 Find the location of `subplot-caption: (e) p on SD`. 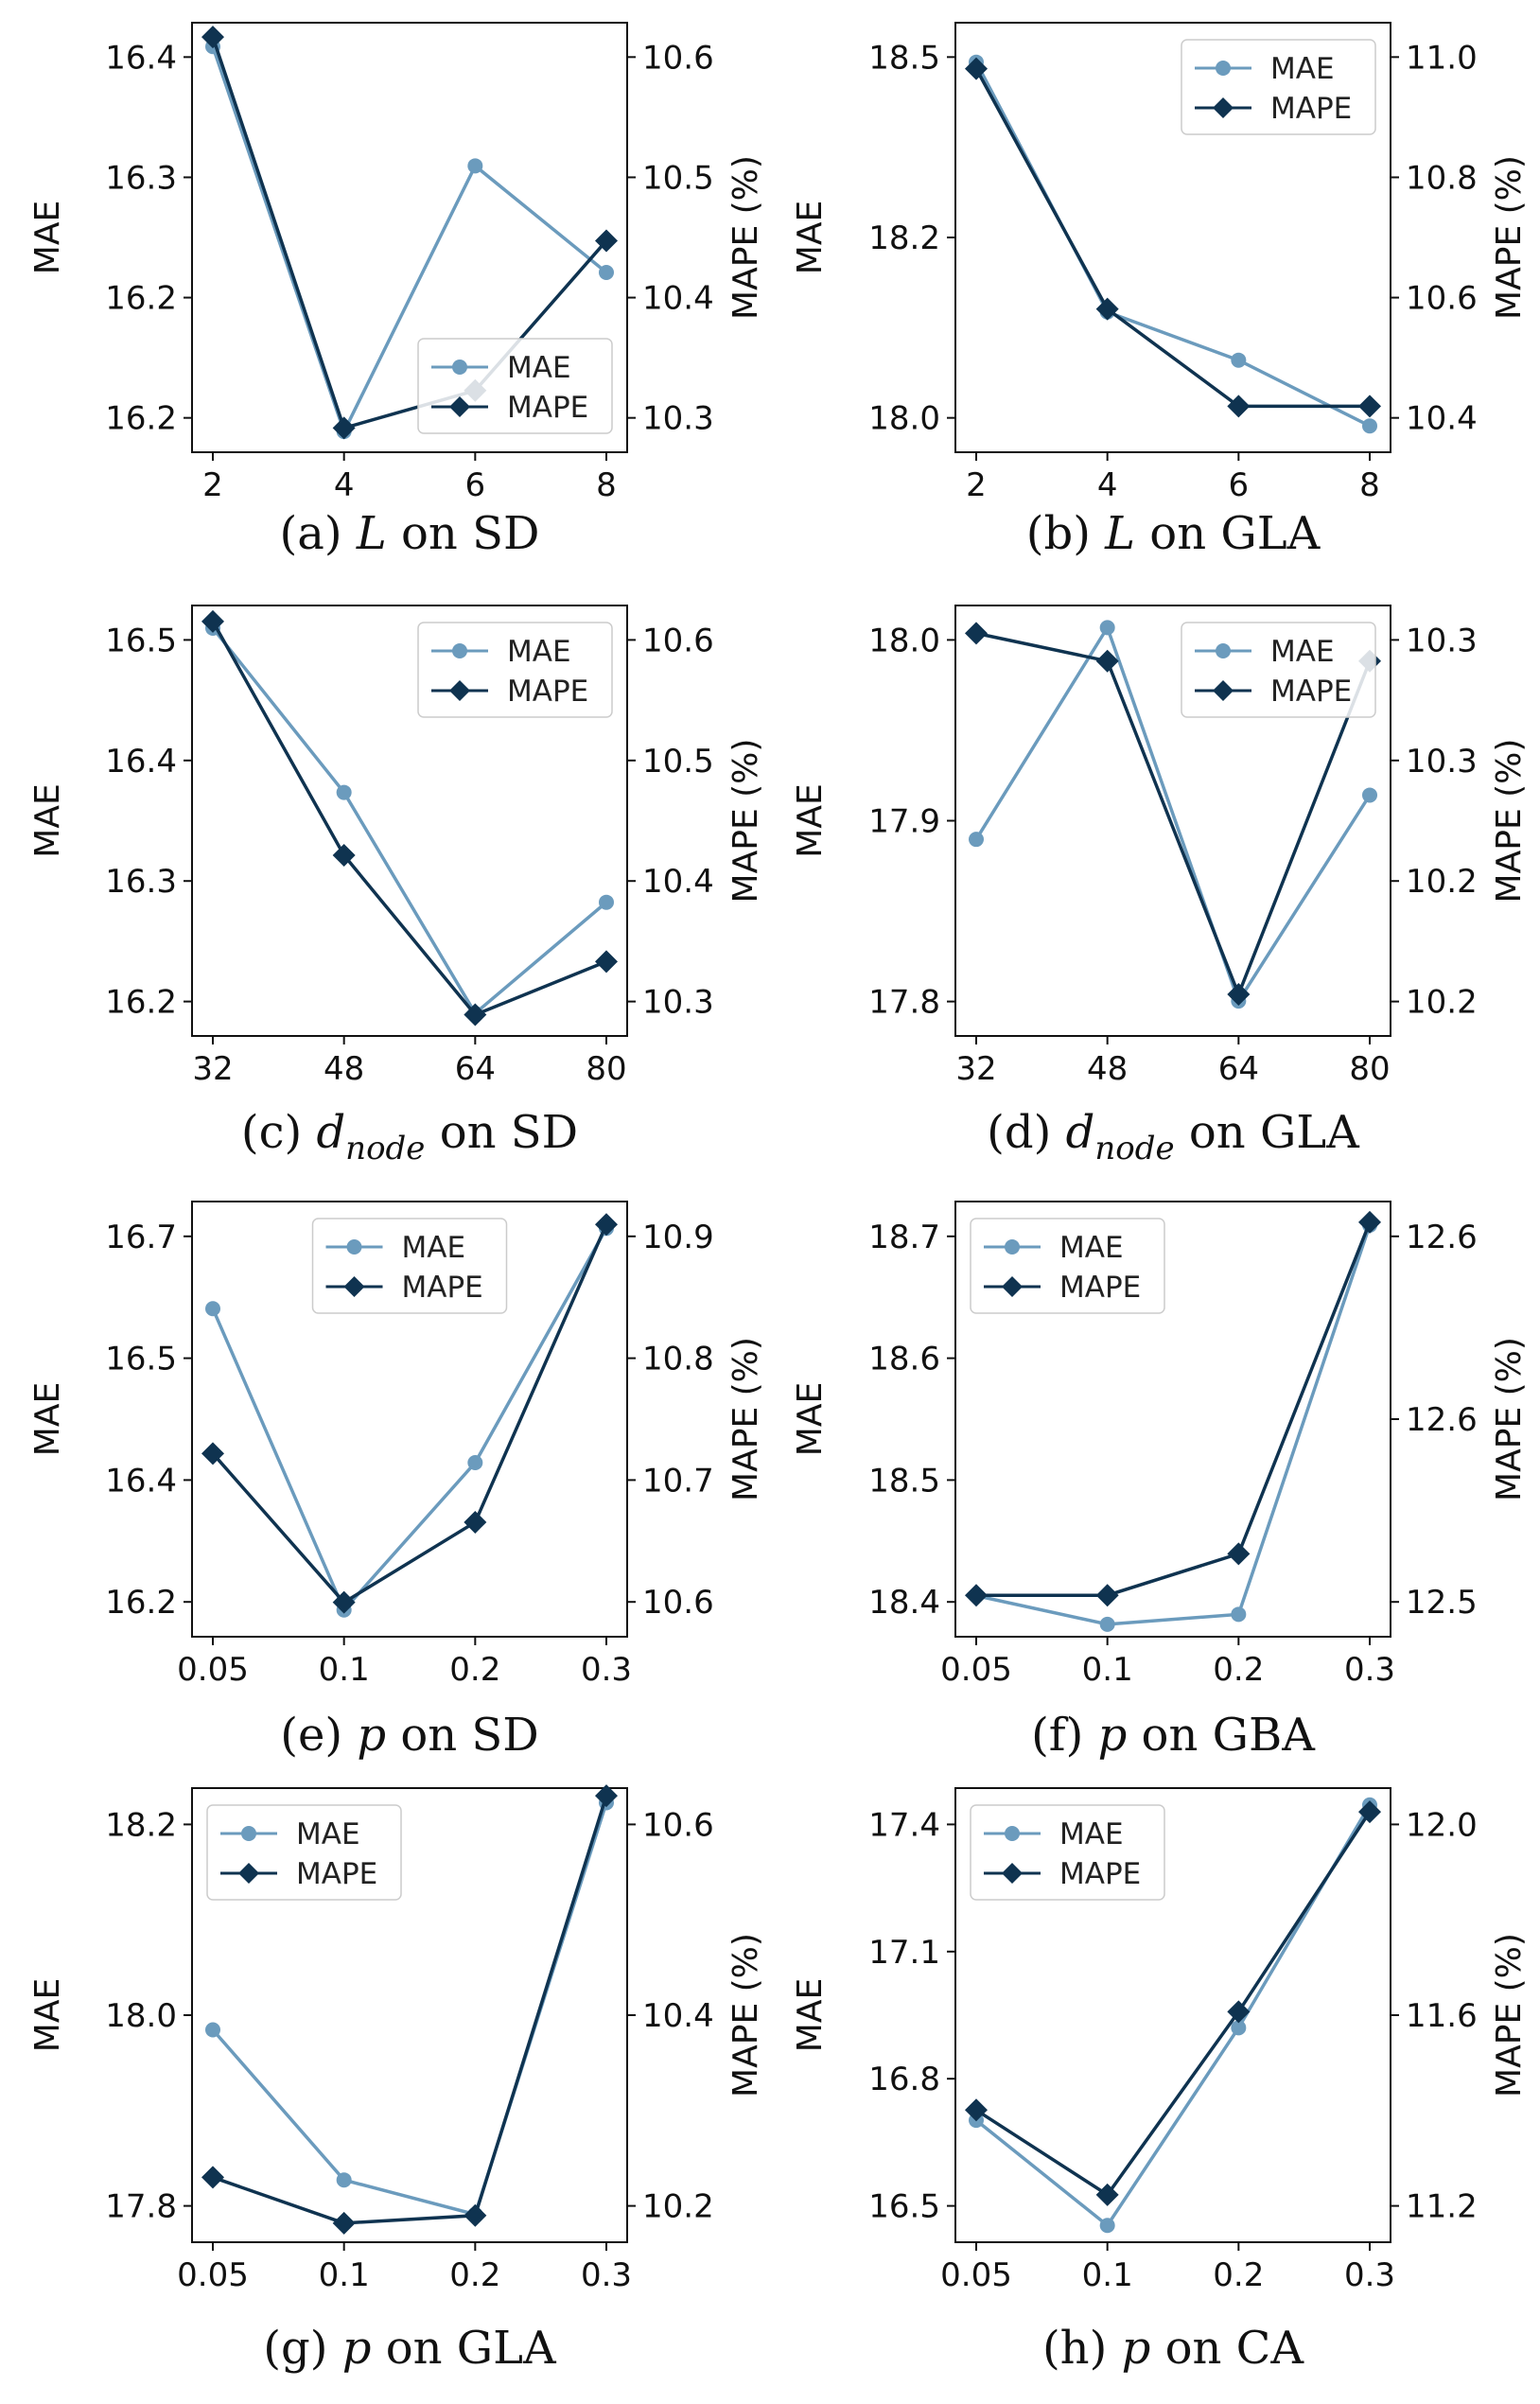

subplot-caption: (e) p on SD is located at coordinates (410, 1735).